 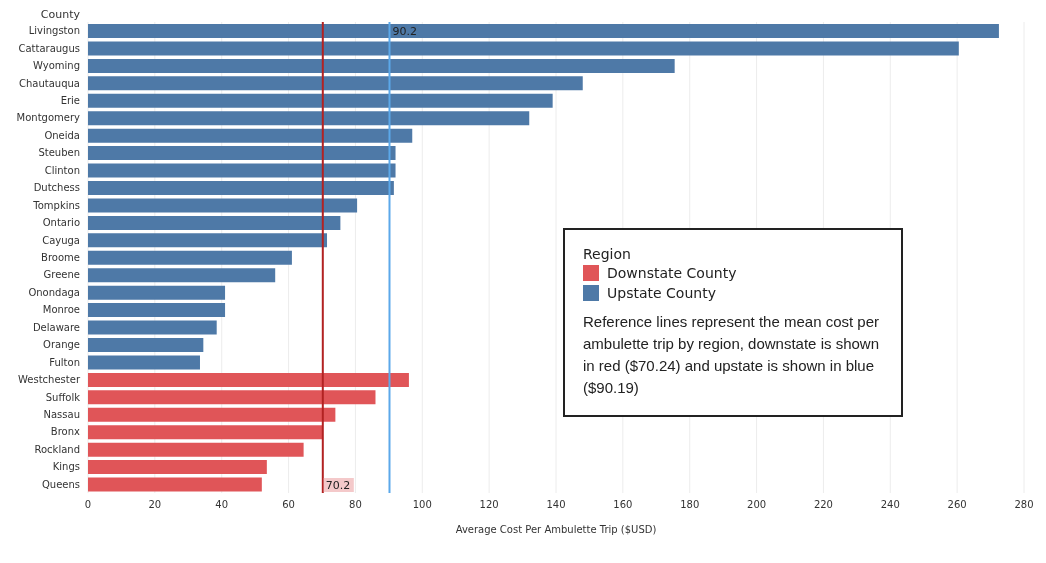 I want to click on y-tick-label: Wyoming, so click(x=56, y=66).